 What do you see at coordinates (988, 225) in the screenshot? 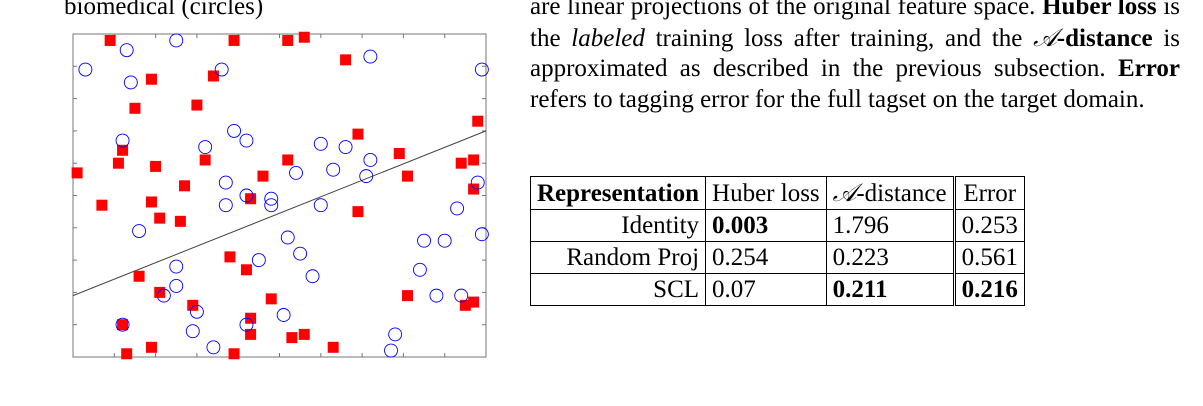
I see `cell-error: 0.253` at bounding box center [988, 225].